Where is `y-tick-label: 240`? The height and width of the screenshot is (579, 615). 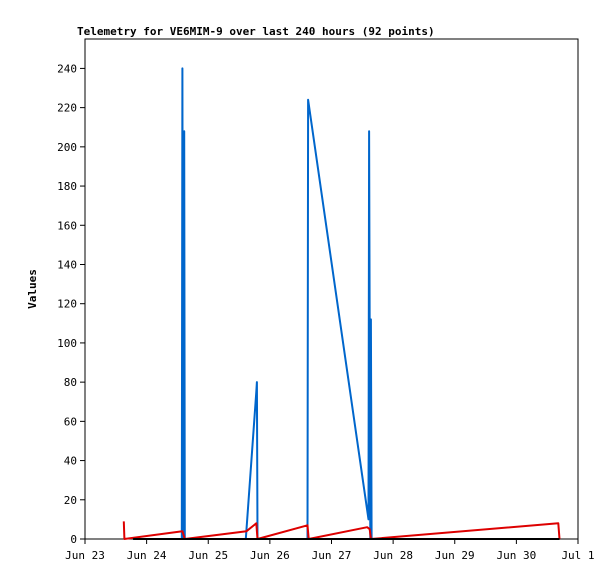
y-tick-label: 240 is located at coordinates (67, 68).